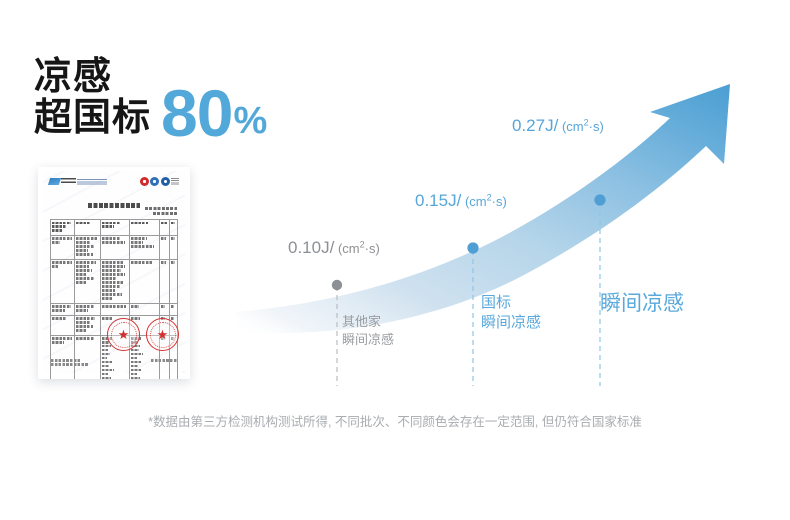  Describe the element at coordinates (305, 247) in the screenshot. I see `value-other-number: 0.10` at that location.